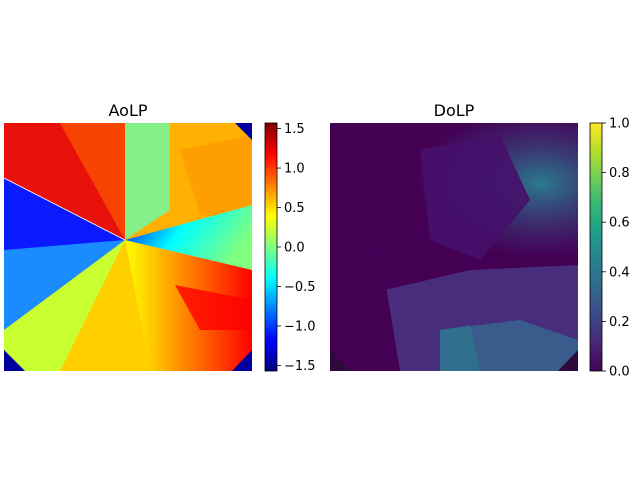 This screenshot has height=480, width=640. What do you see at coordinates (213, 307) in the screenshot?
I see `aolp-roof-stripes` at bounding box center [213, 307].